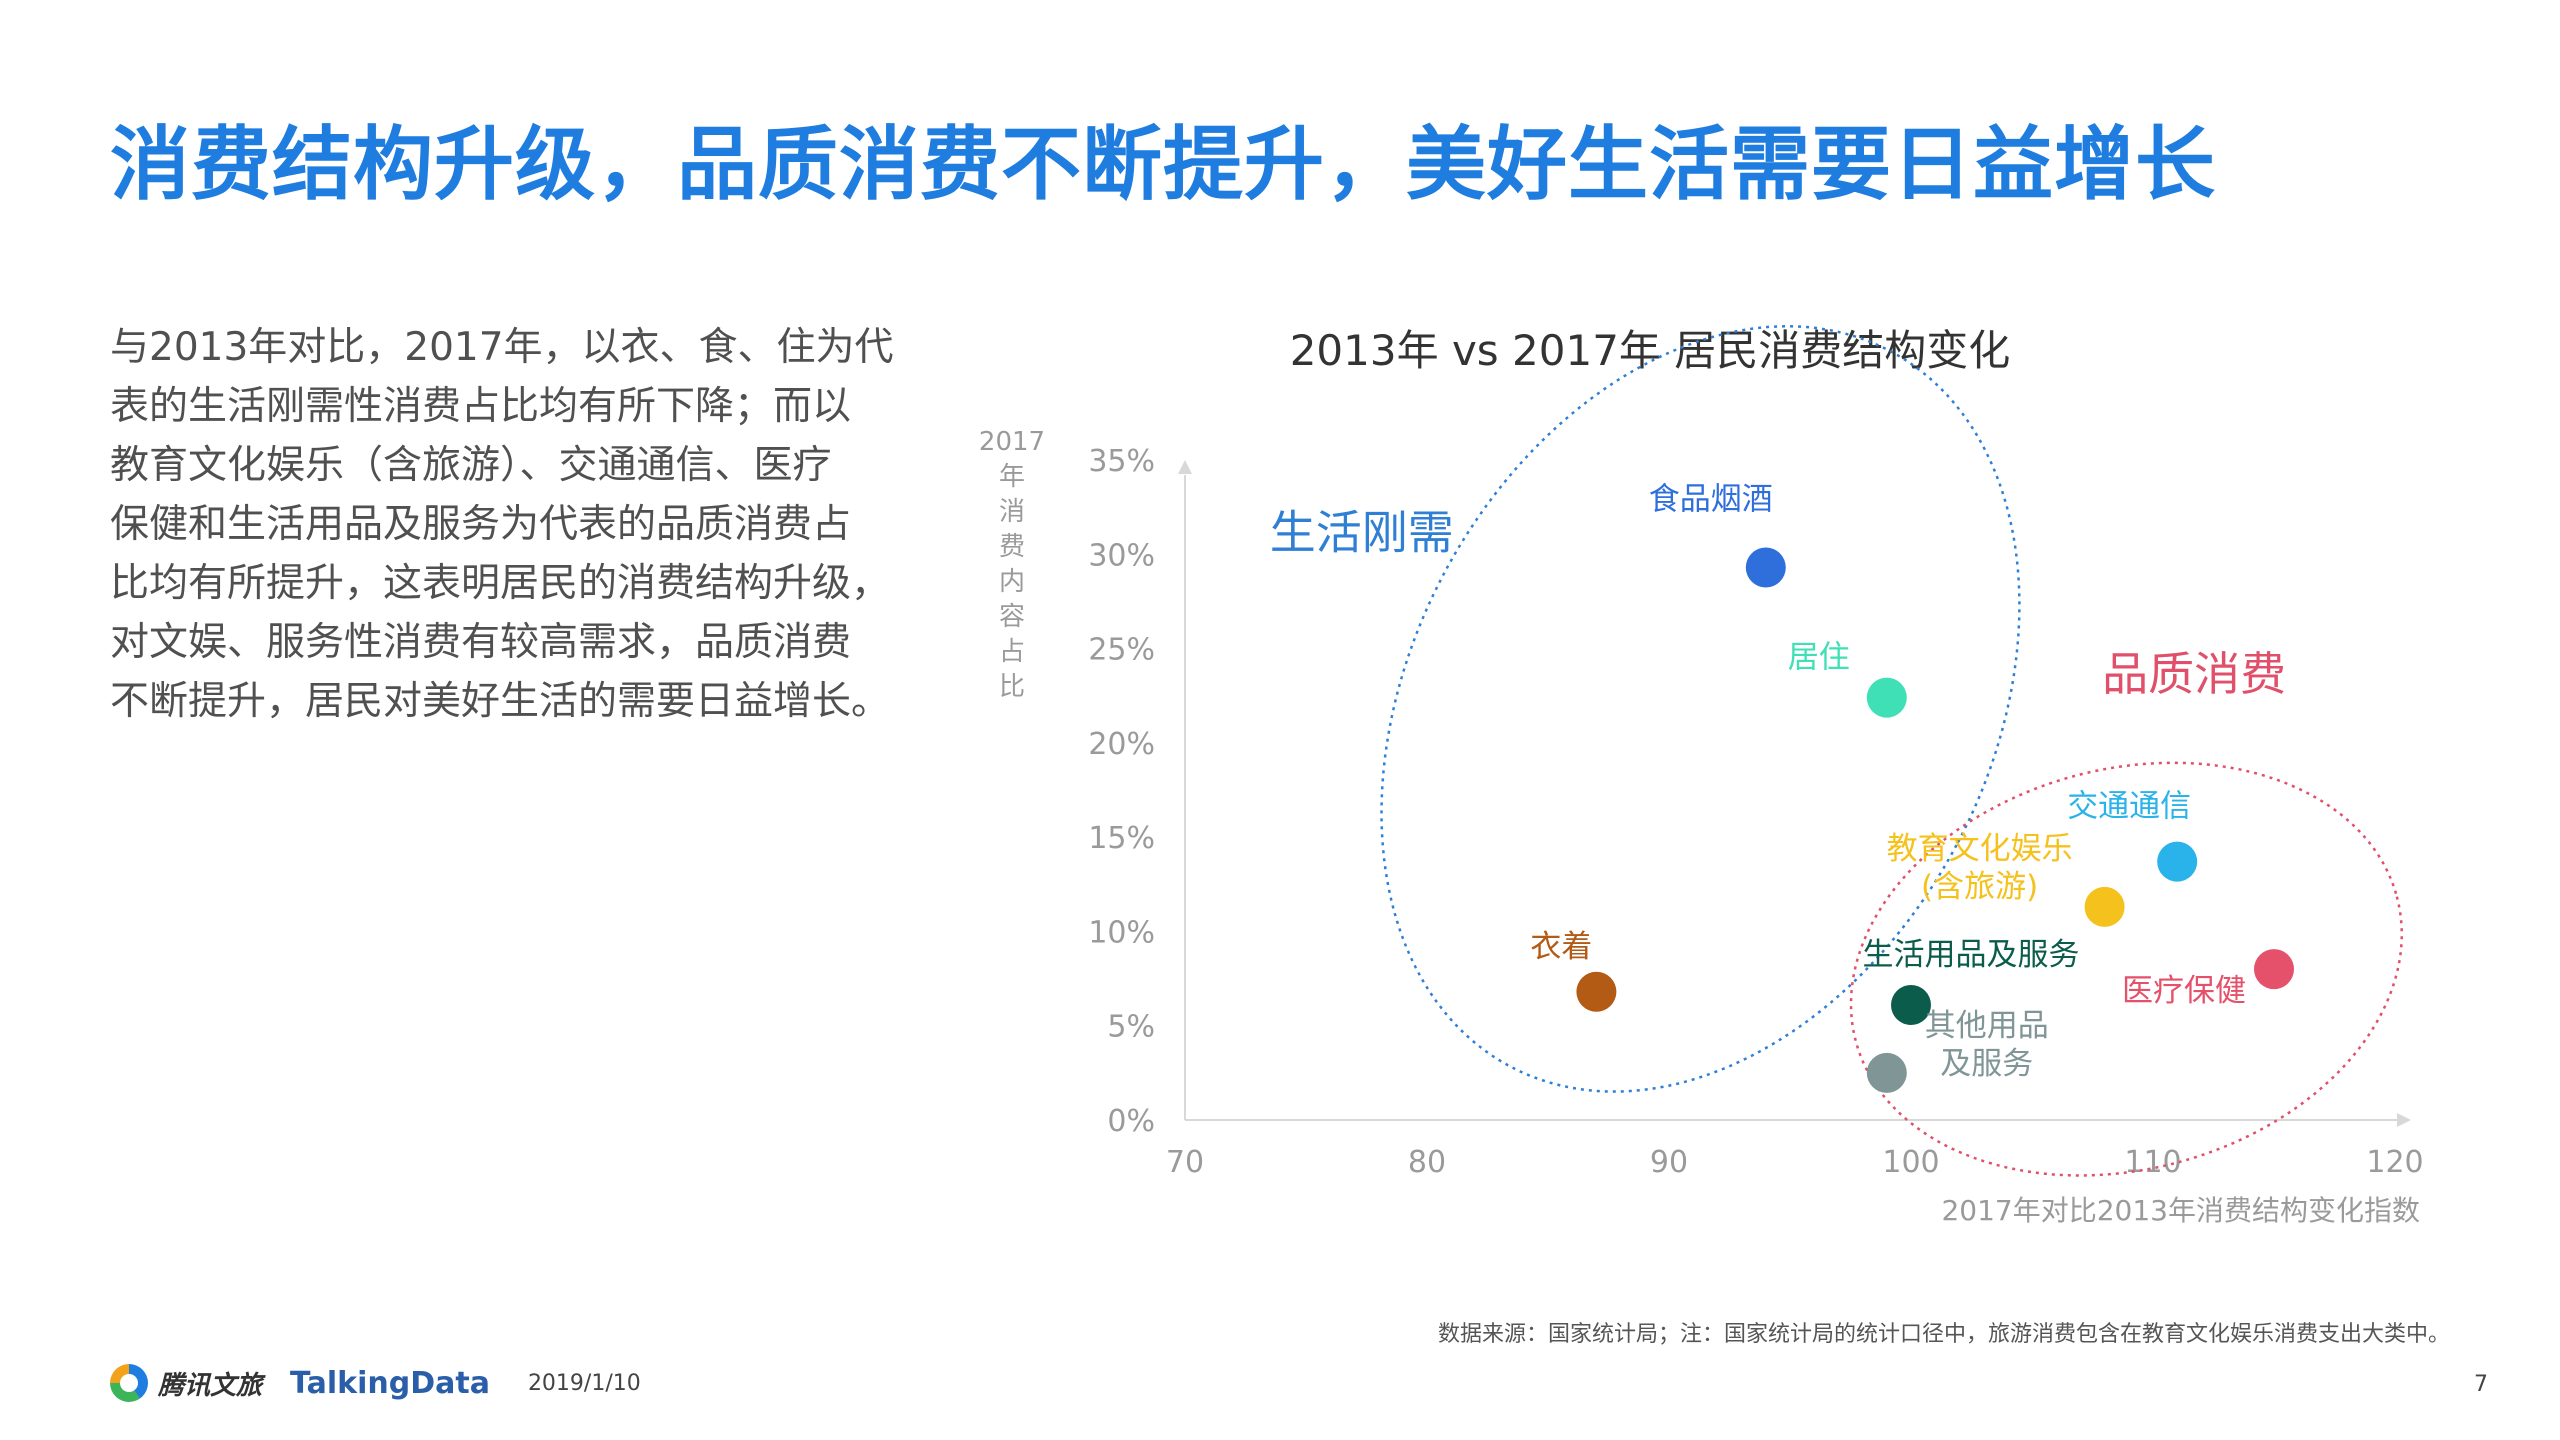 The width and height of the screenshot is (2560, 1440). Describe the element at coordinates (1980, 868) in the screenshot. I see `data-label: 教育文化娱乐(含旅游)` at that location.